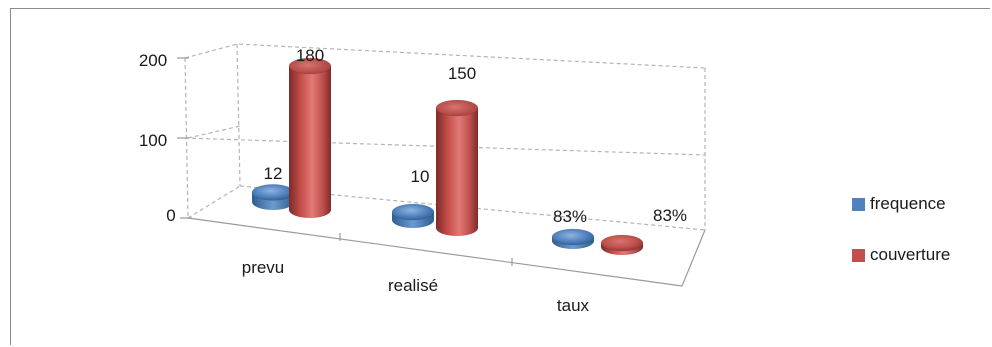 The image size is (992, 347). Describe the element at coordinates (670, 215) in the screenshot. I see `data-label-couverture-taux: 83%` at that location.